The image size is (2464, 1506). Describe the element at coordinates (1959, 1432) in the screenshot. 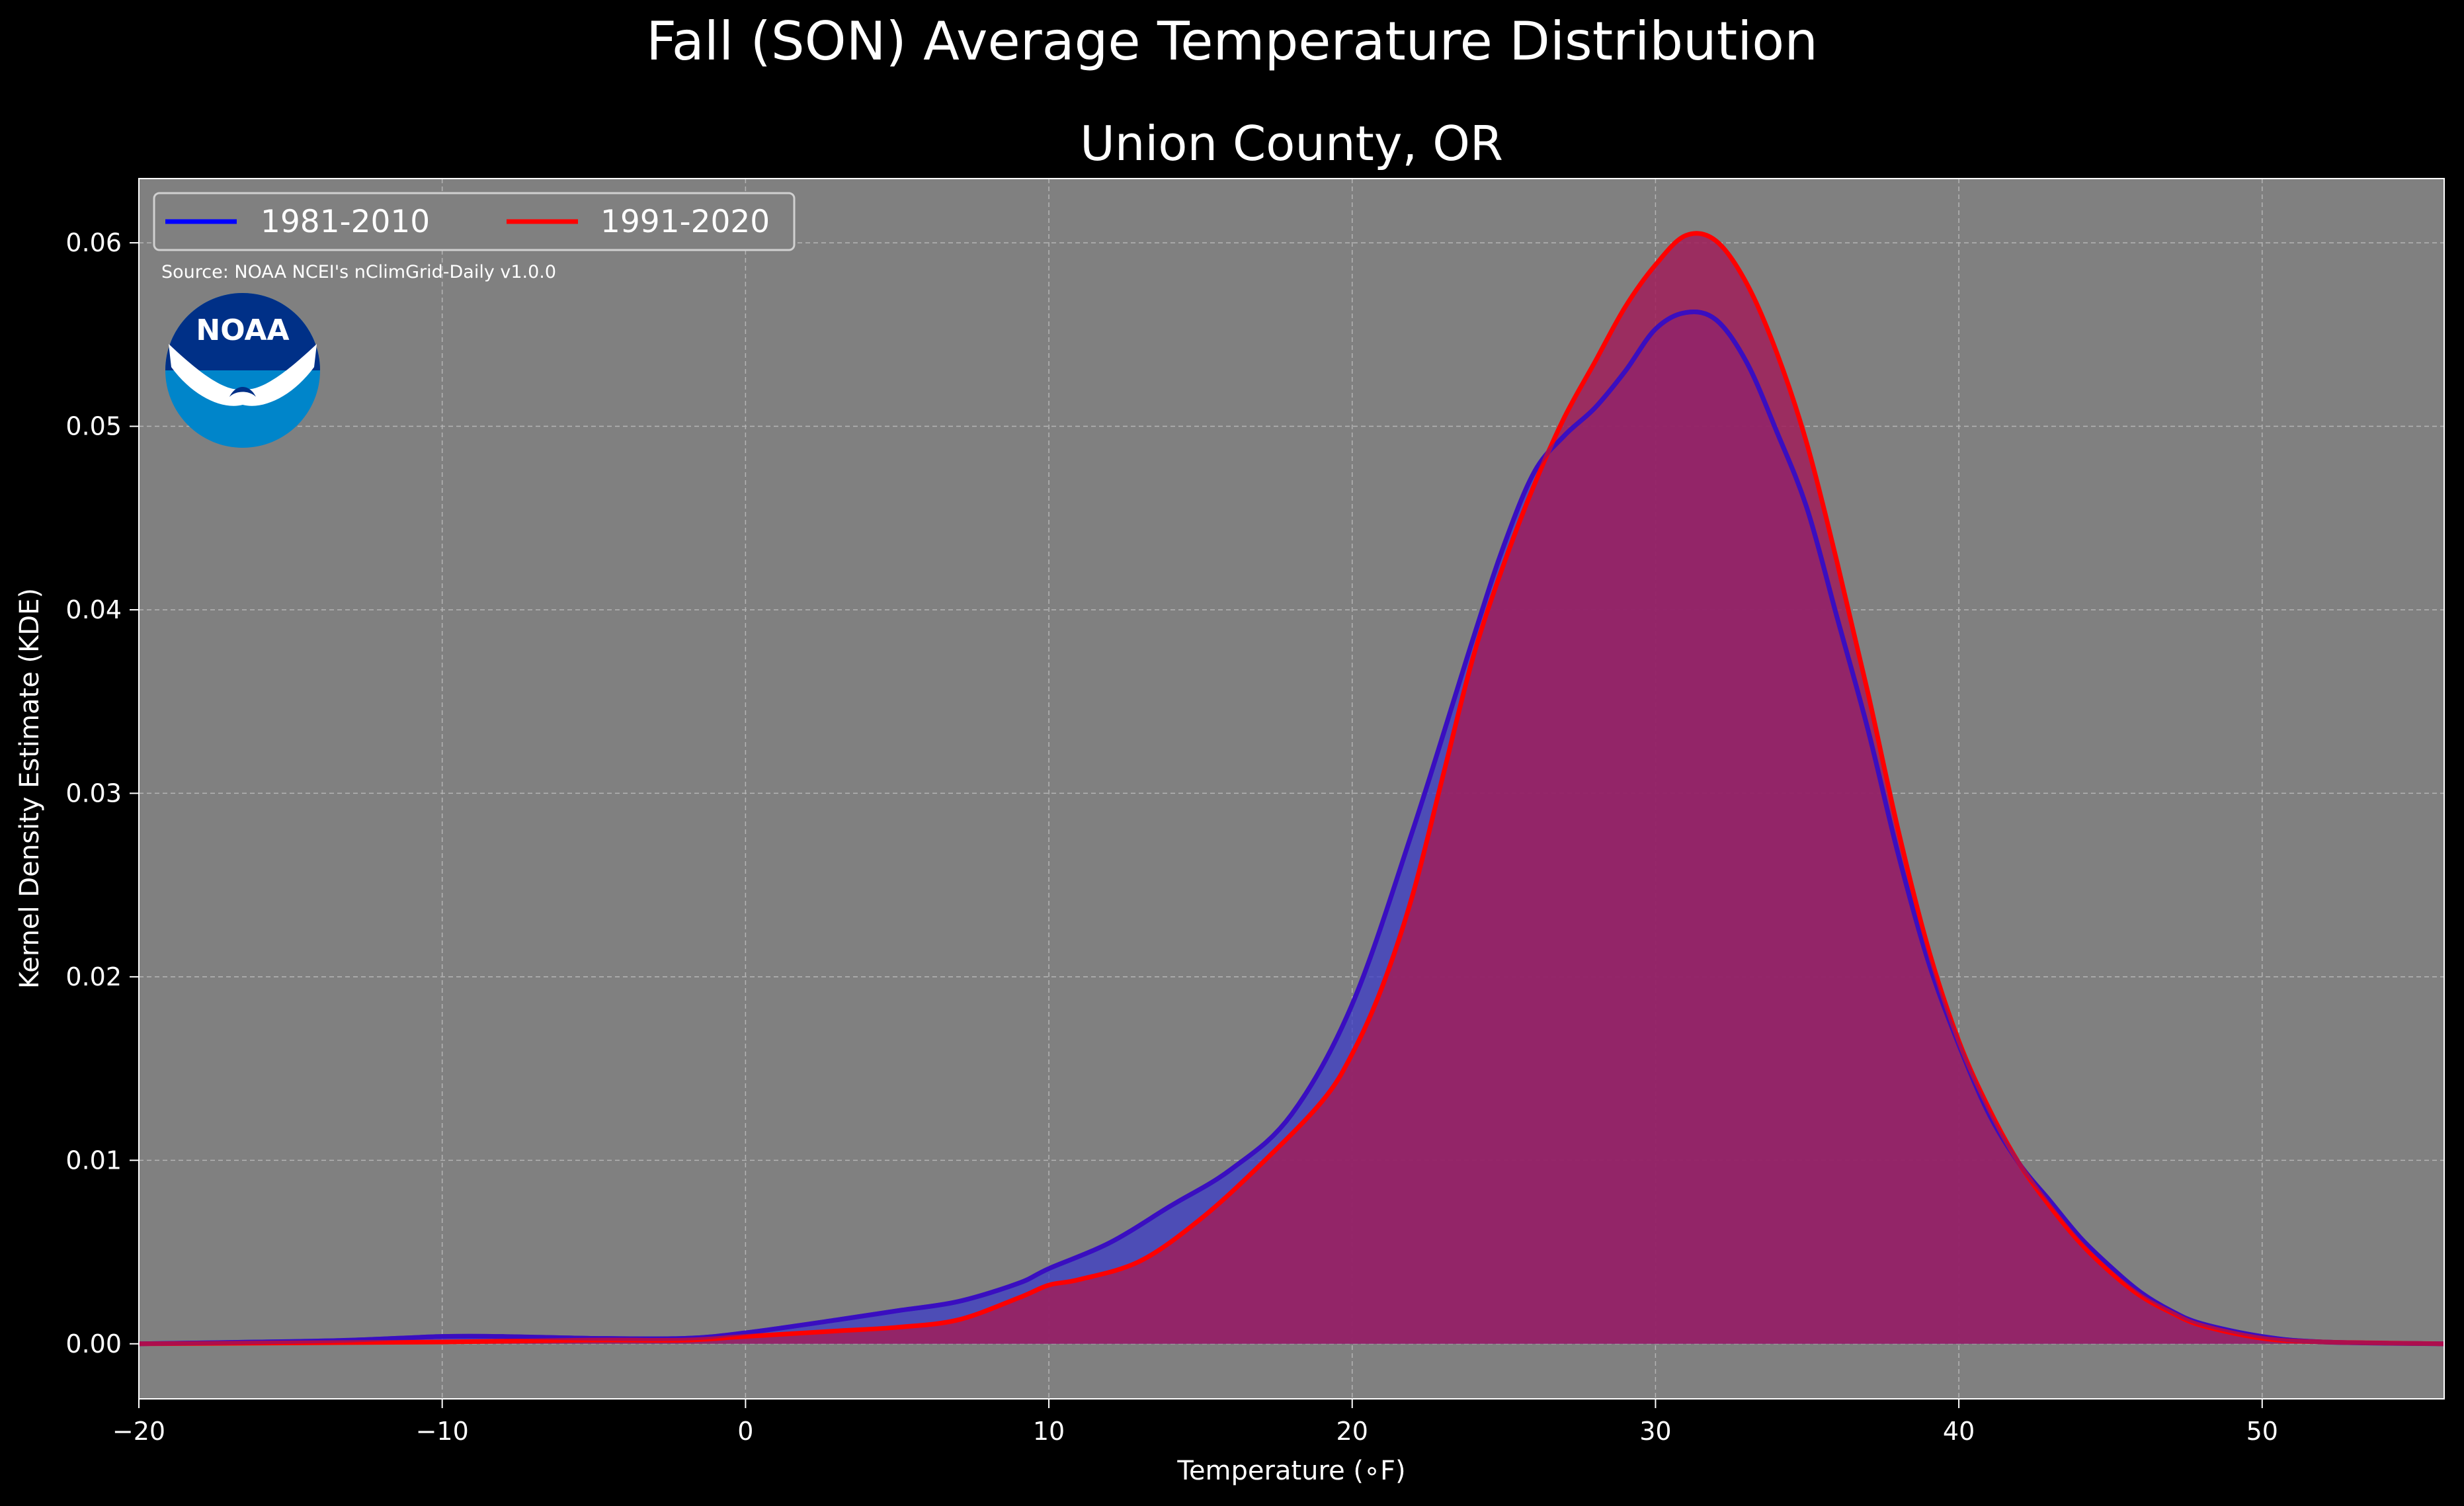

I see `x-tick-label: 40` at that location.